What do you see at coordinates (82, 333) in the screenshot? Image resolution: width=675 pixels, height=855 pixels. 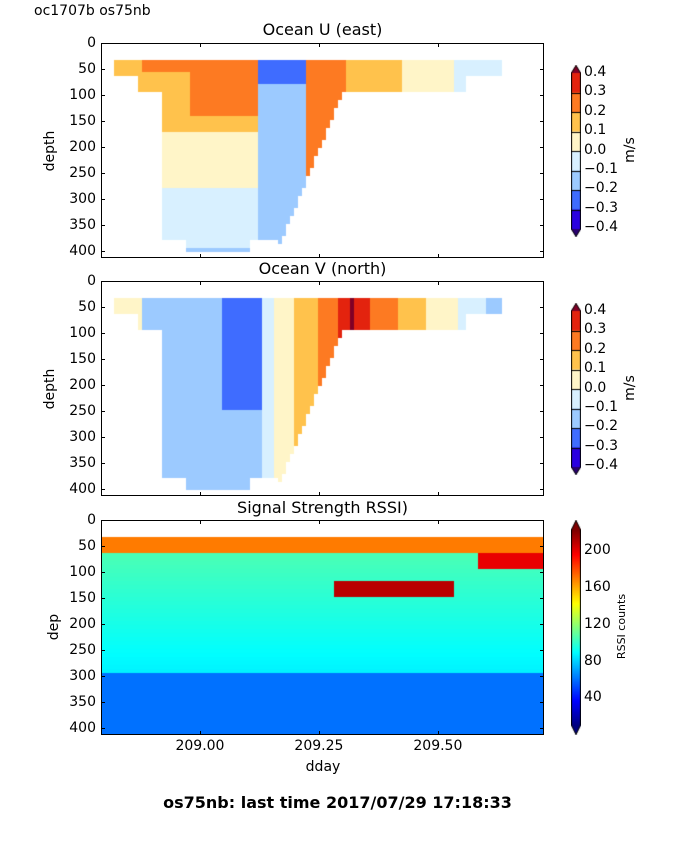 I see `ytick-label: 100` at bounding box center [82, 333].